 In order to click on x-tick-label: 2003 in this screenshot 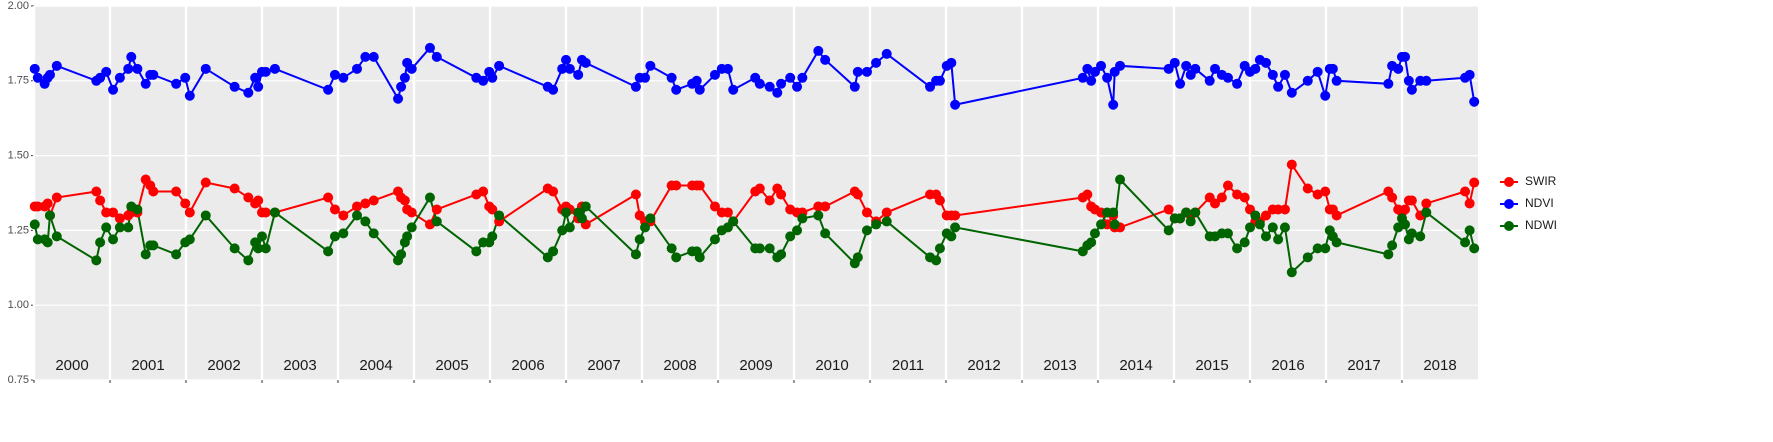, I will do `click(299, 365)`.